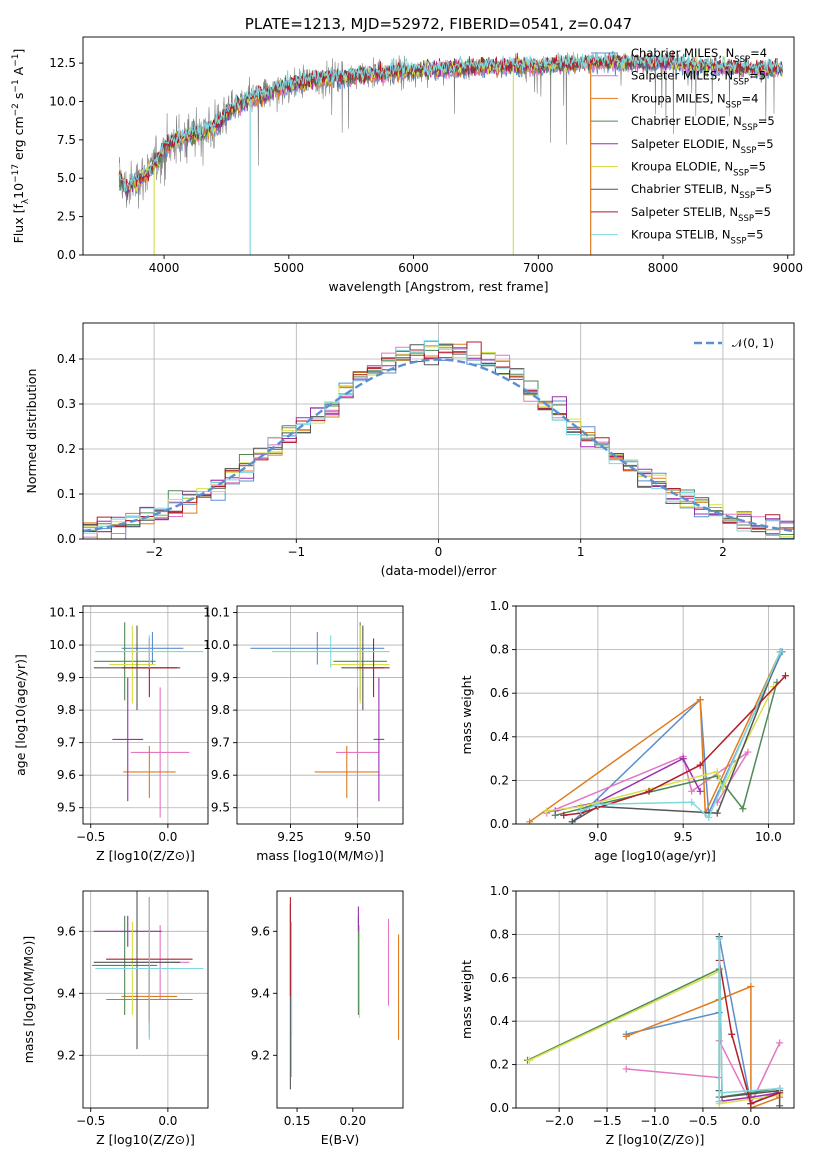  Describe the element at coordinates (758, 53) in the screenshot. I see `legend-value: =4` at that location.